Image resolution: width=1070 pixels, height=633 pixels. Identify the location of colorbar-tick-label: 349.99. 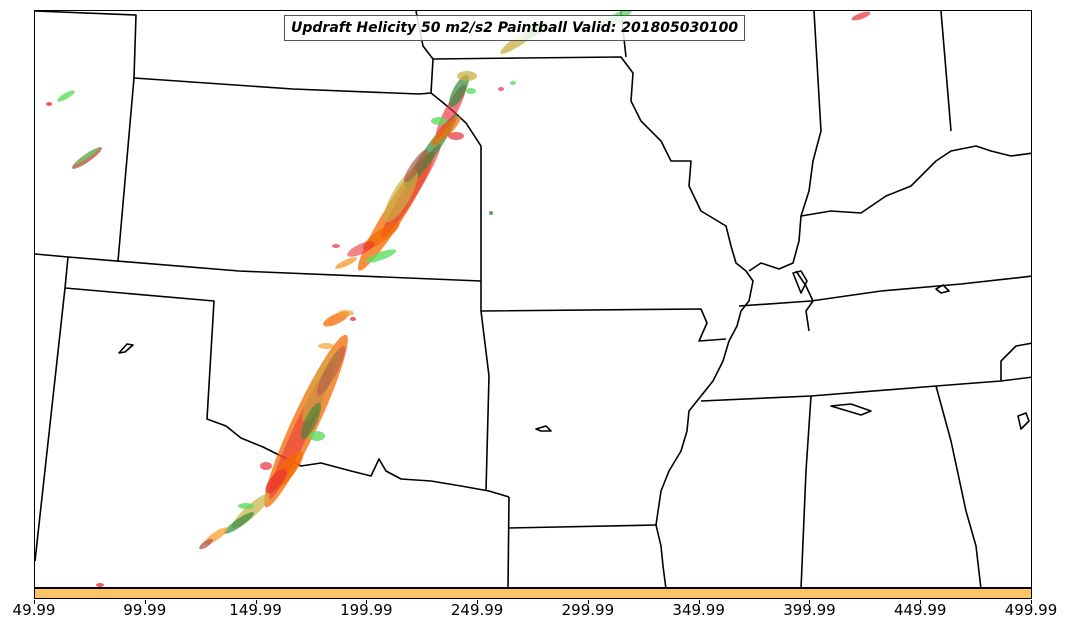
(698, 610).